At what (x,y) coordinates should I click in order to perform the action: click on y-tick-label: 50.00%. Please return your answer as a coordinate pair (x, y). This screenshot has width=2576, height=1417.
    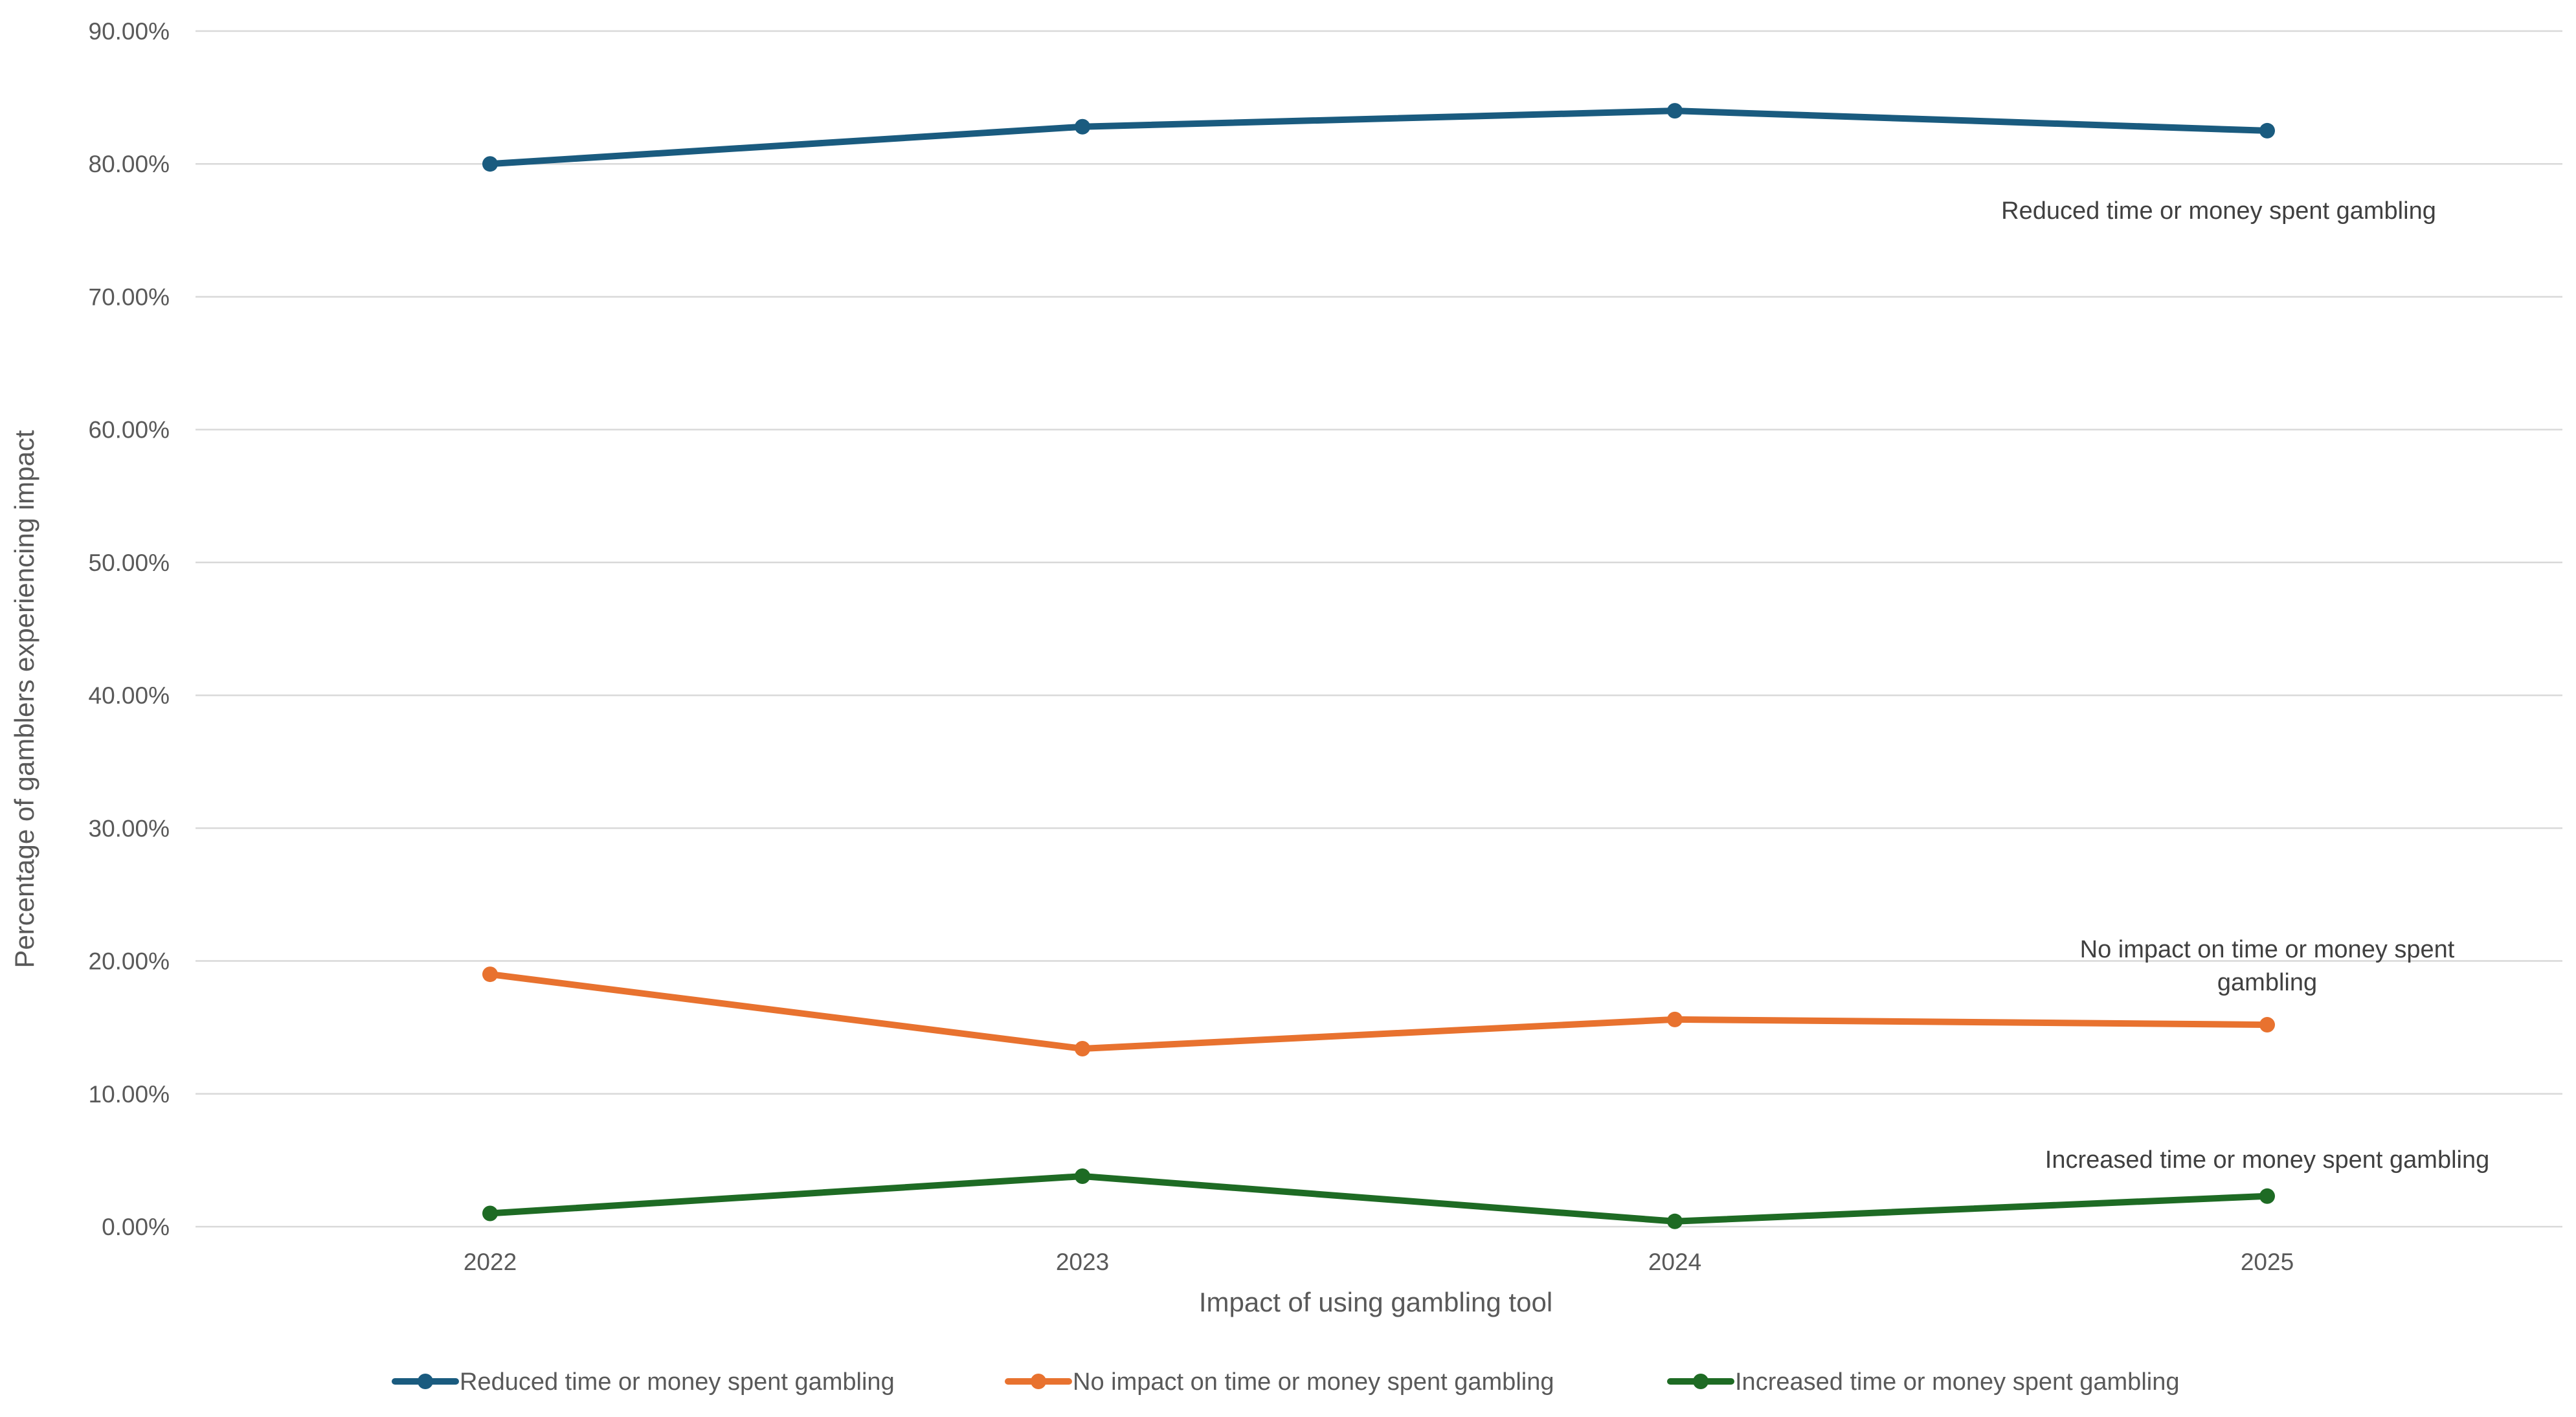
    Looking at the image, I should click on (129, 563).